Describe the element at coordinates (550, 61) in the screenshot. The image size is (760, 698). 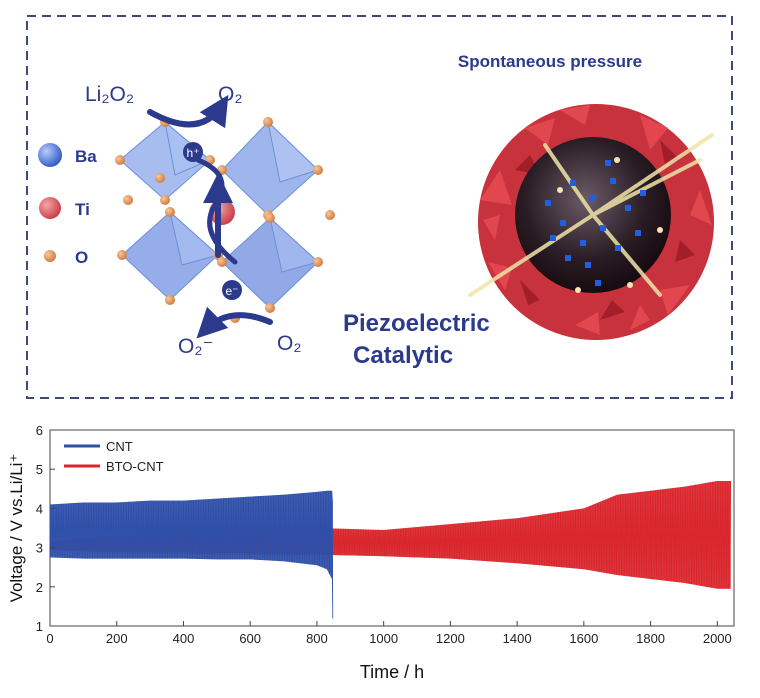
I see `spontaneous-pressure-title: Spontaneous pressure` at that location.